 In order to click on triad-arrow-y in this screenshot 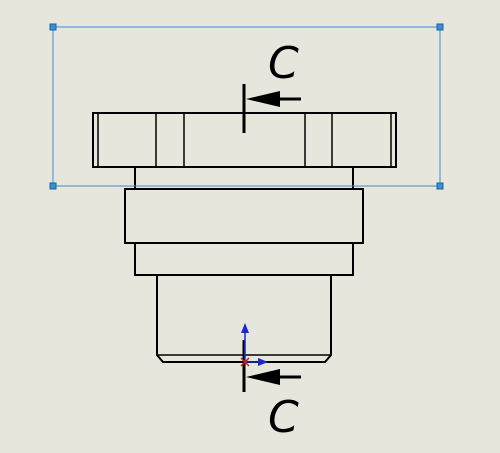, I will do `click(245, 328)`.